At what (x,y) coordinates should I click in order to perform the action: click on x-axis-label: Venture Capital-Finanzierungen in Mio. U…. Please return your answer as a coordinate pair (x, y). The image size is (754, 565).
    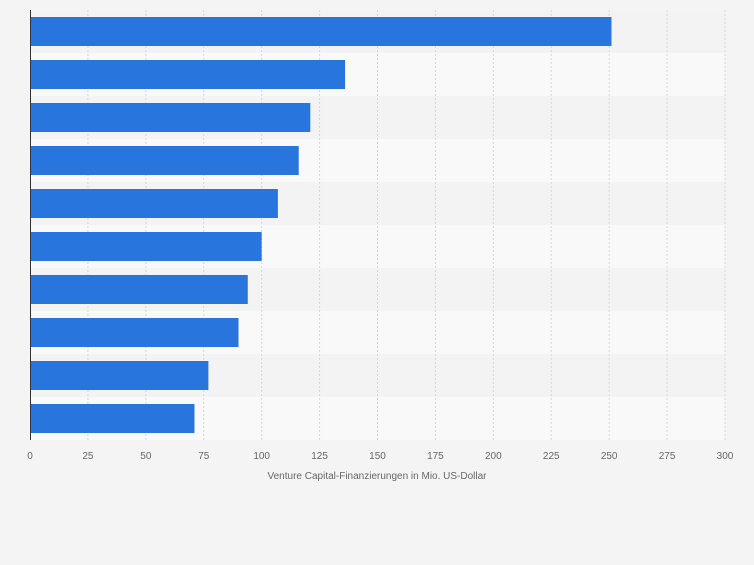
    Looking at the image, I should click on (378, 476).